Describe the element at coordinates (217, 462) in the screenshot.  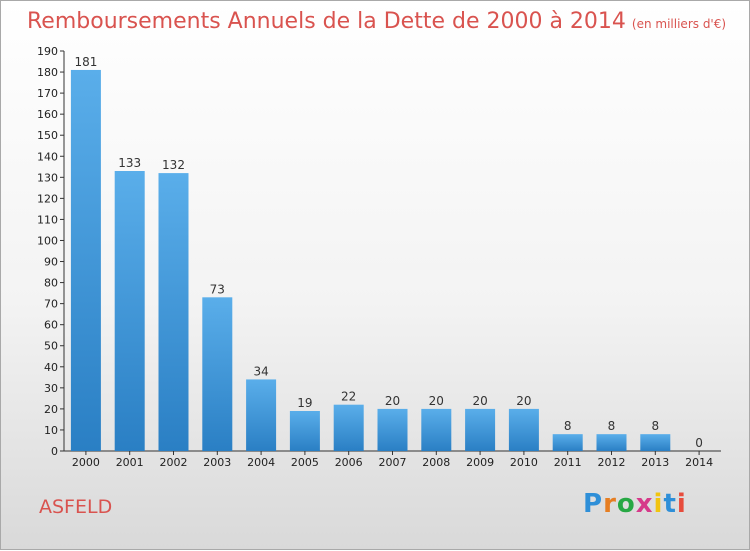
I see `x-tick-label: 2003` at that location.